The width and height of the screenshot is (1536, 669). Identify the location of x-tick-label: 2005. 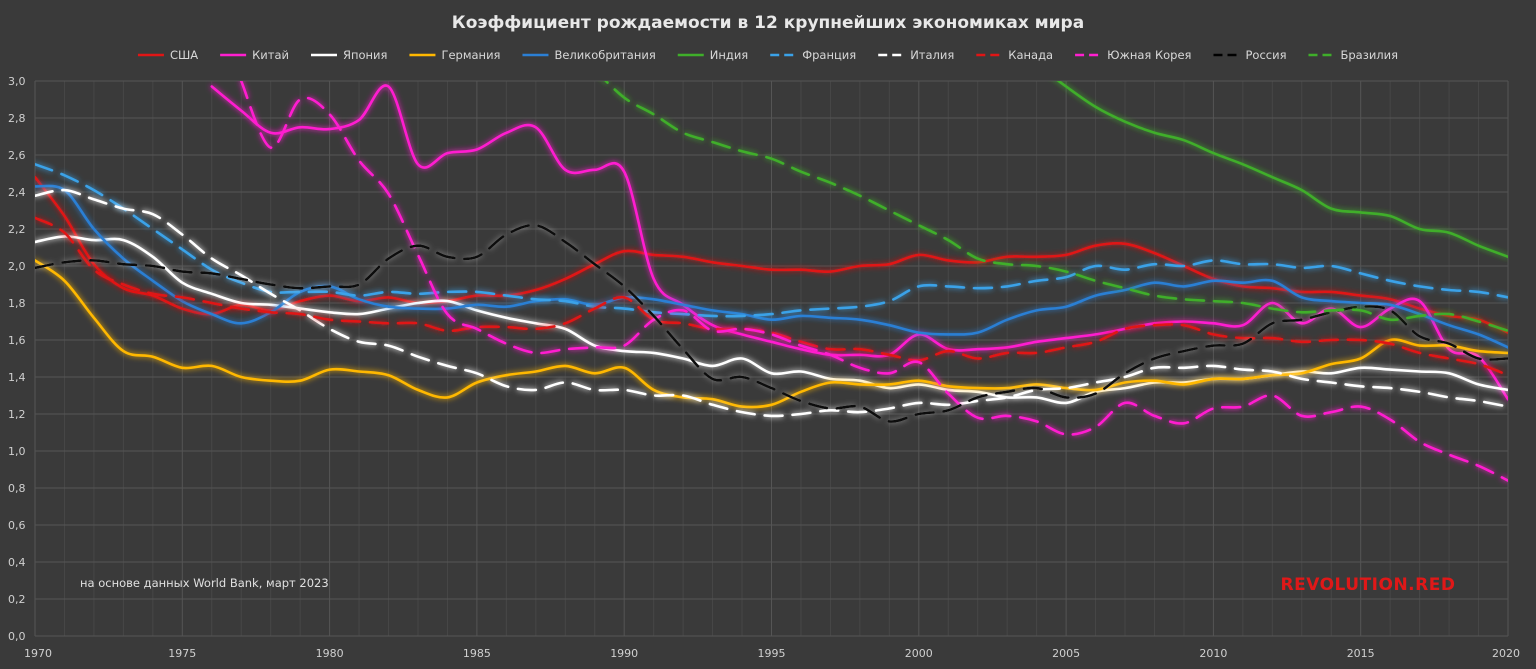
(1066, 653).